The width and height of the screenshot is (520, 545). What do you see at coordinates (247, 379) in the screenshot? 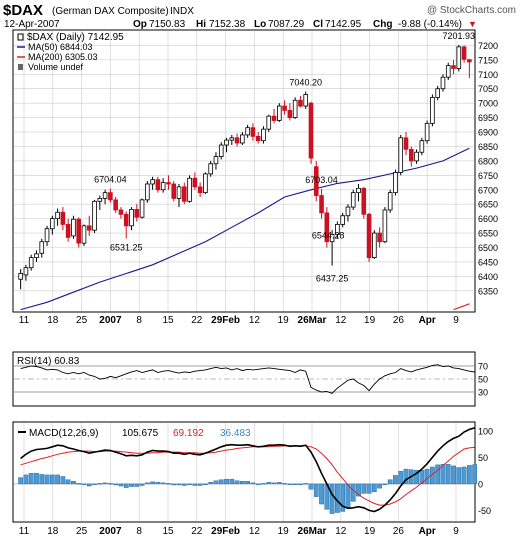
I see `rsi-line` at bounding box center [247, 379].